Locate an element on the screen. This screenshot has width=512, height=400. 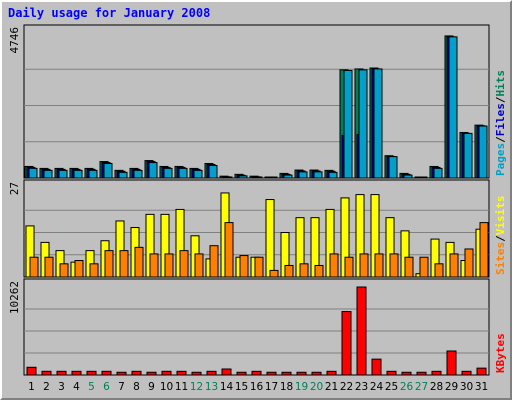
panel-visits-legend: Sites/Visits is located at coordinates (500, 236).